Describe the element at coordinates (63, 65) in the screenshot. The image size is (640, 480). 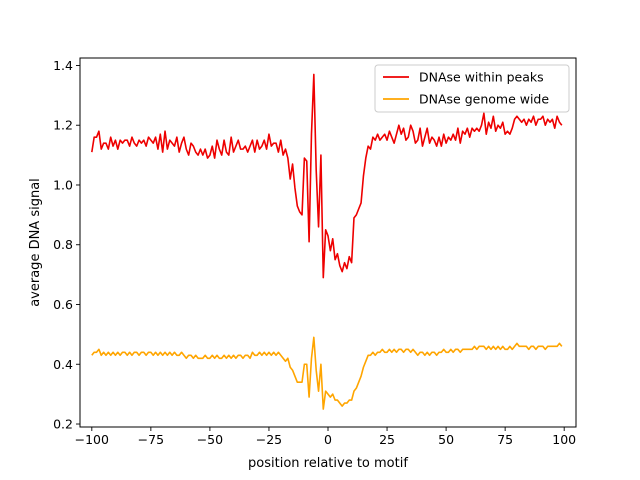
I see `y-tick-label: 1.4` at that location.